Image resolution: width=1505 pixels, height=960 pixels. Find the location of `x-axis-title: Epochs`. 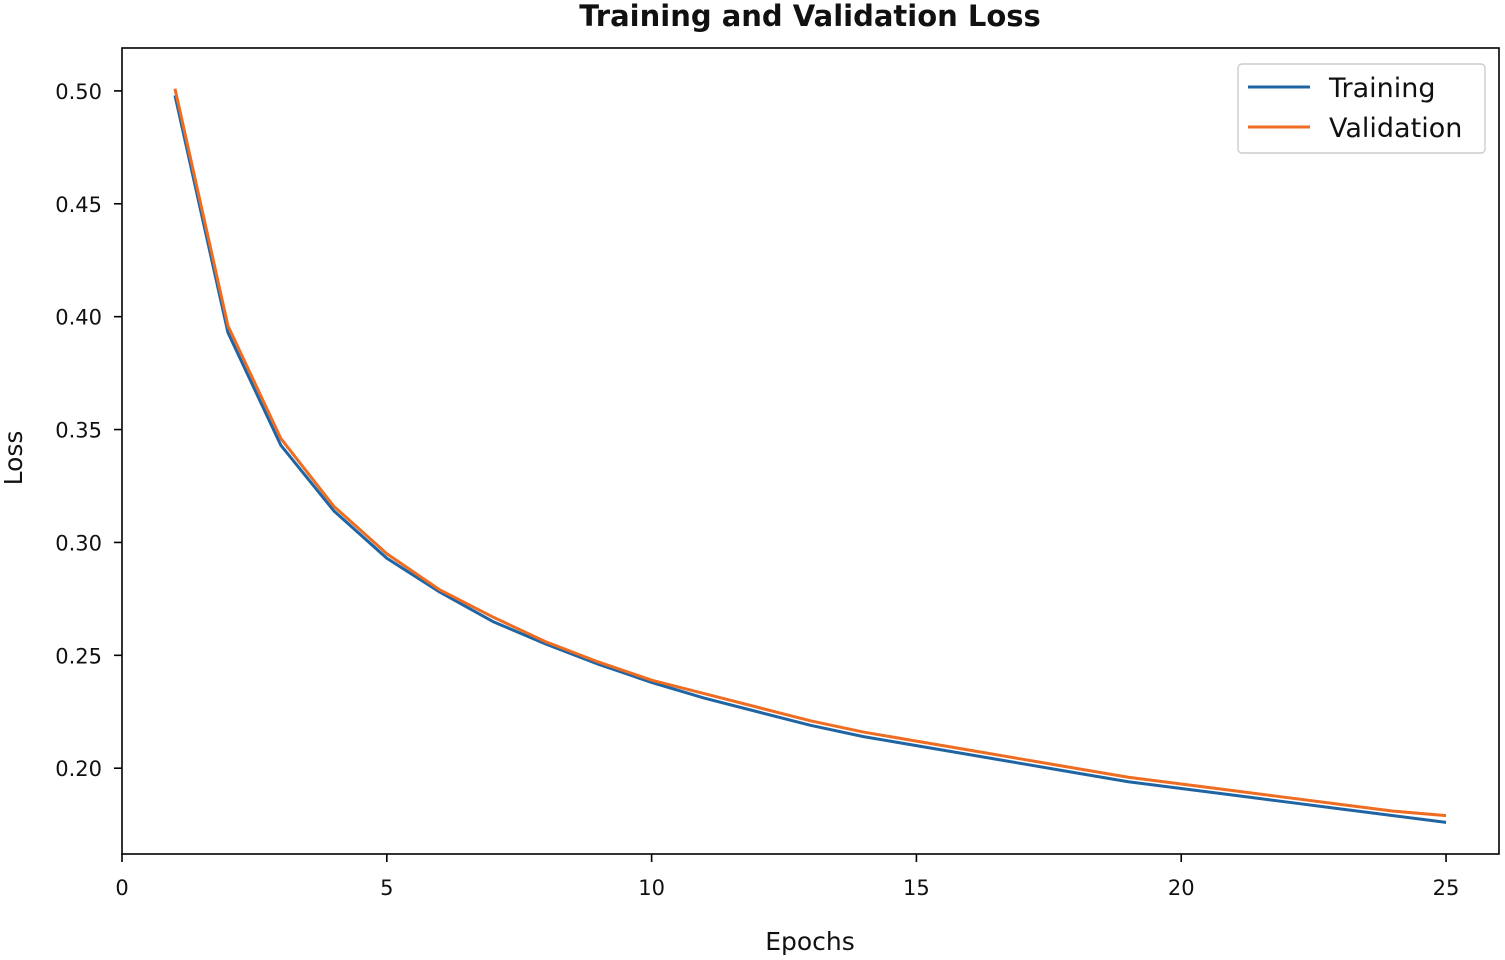

x-axis-title: Epochs is located at coordinates (810, 941).